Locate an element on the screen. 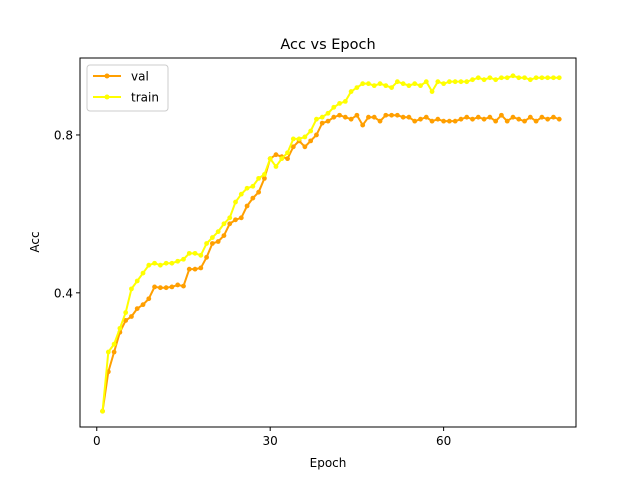  y-tick-label: 0.4 is located at coordinates (63, 293).